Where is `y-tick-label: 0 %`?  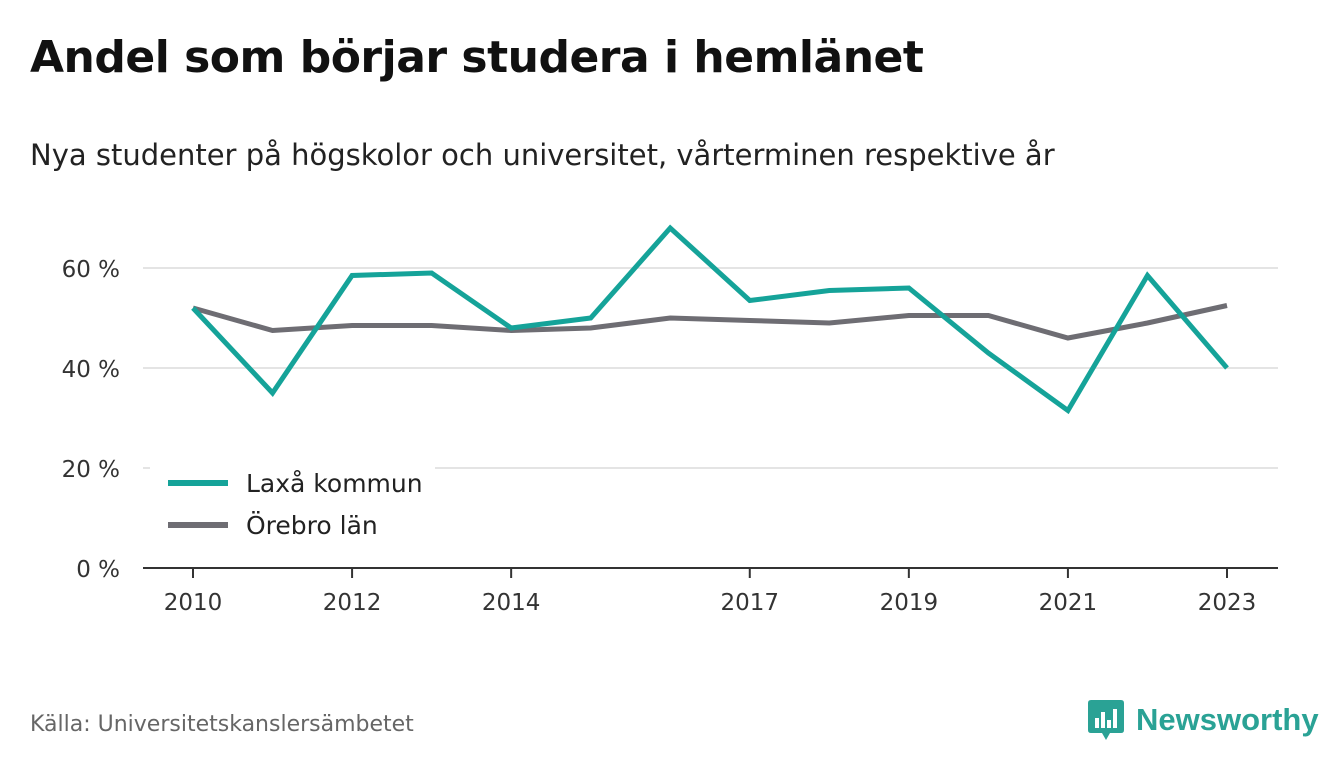 y-tick-label: 0 % is located at coordinates (98, 570).